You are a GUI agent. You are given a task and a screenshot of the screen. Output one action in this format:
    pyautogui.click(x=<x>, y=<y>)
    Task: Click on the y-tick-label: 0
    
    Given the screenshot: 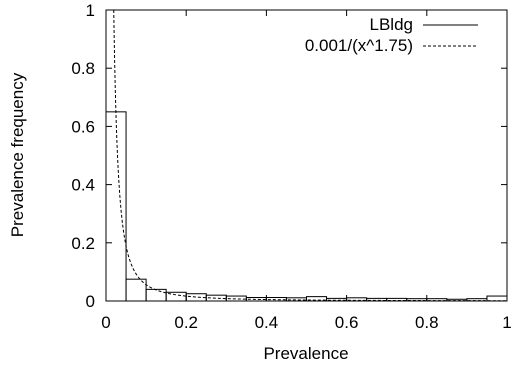 What is the action you would take?
    pyautogui.click(x=90, y=301)
    